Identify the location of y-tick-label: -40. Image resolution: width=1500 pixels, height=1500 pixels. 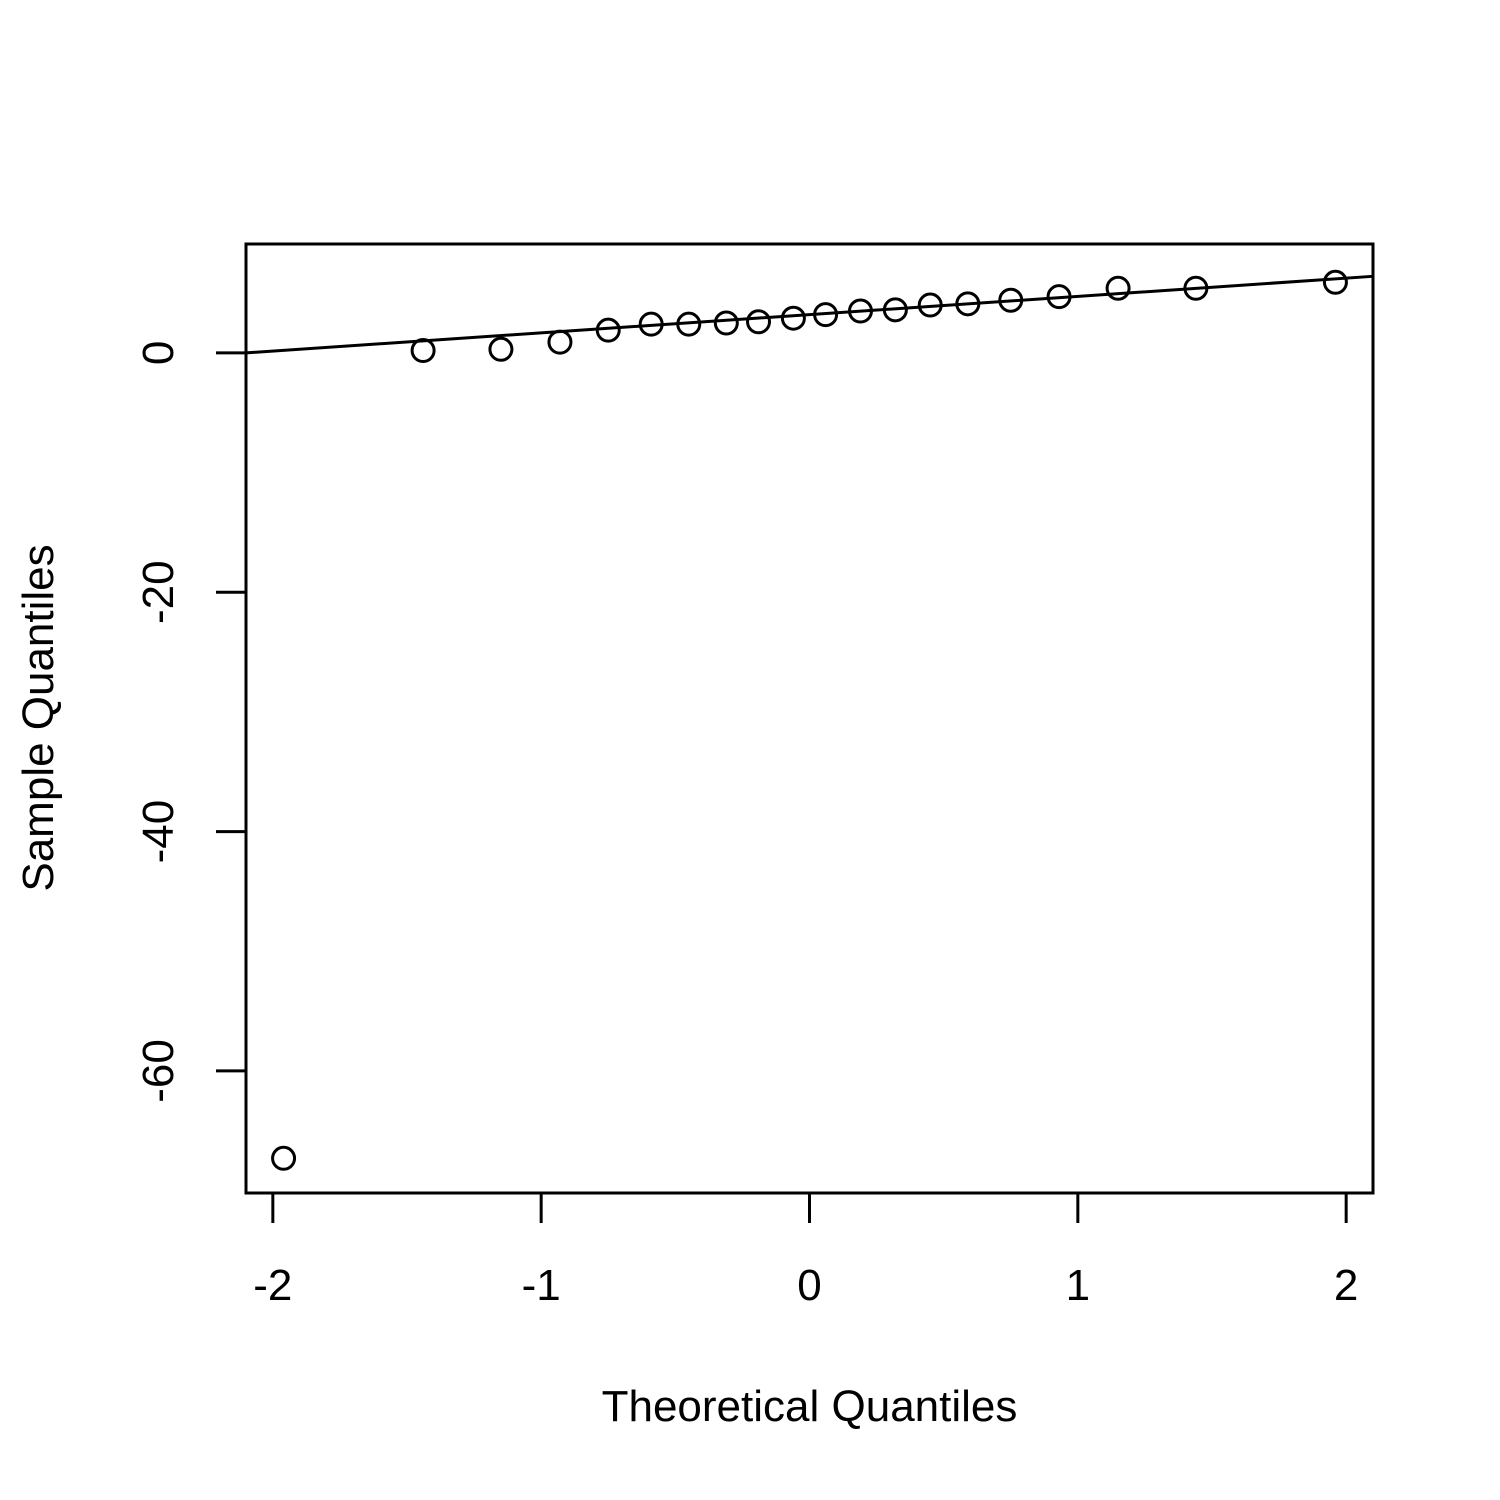
(158, 832).